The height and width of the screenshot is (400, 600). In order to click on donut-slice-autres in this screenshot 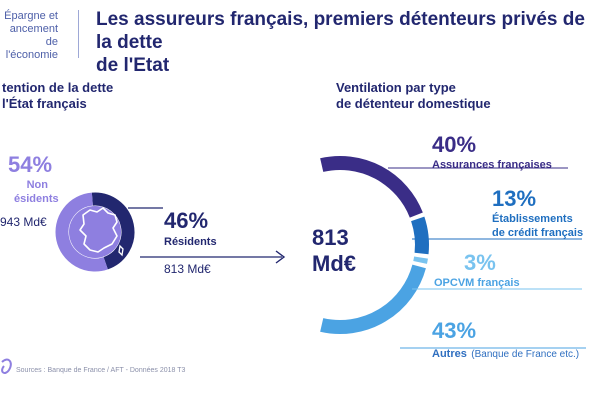, I will do `click(373, 299)`.